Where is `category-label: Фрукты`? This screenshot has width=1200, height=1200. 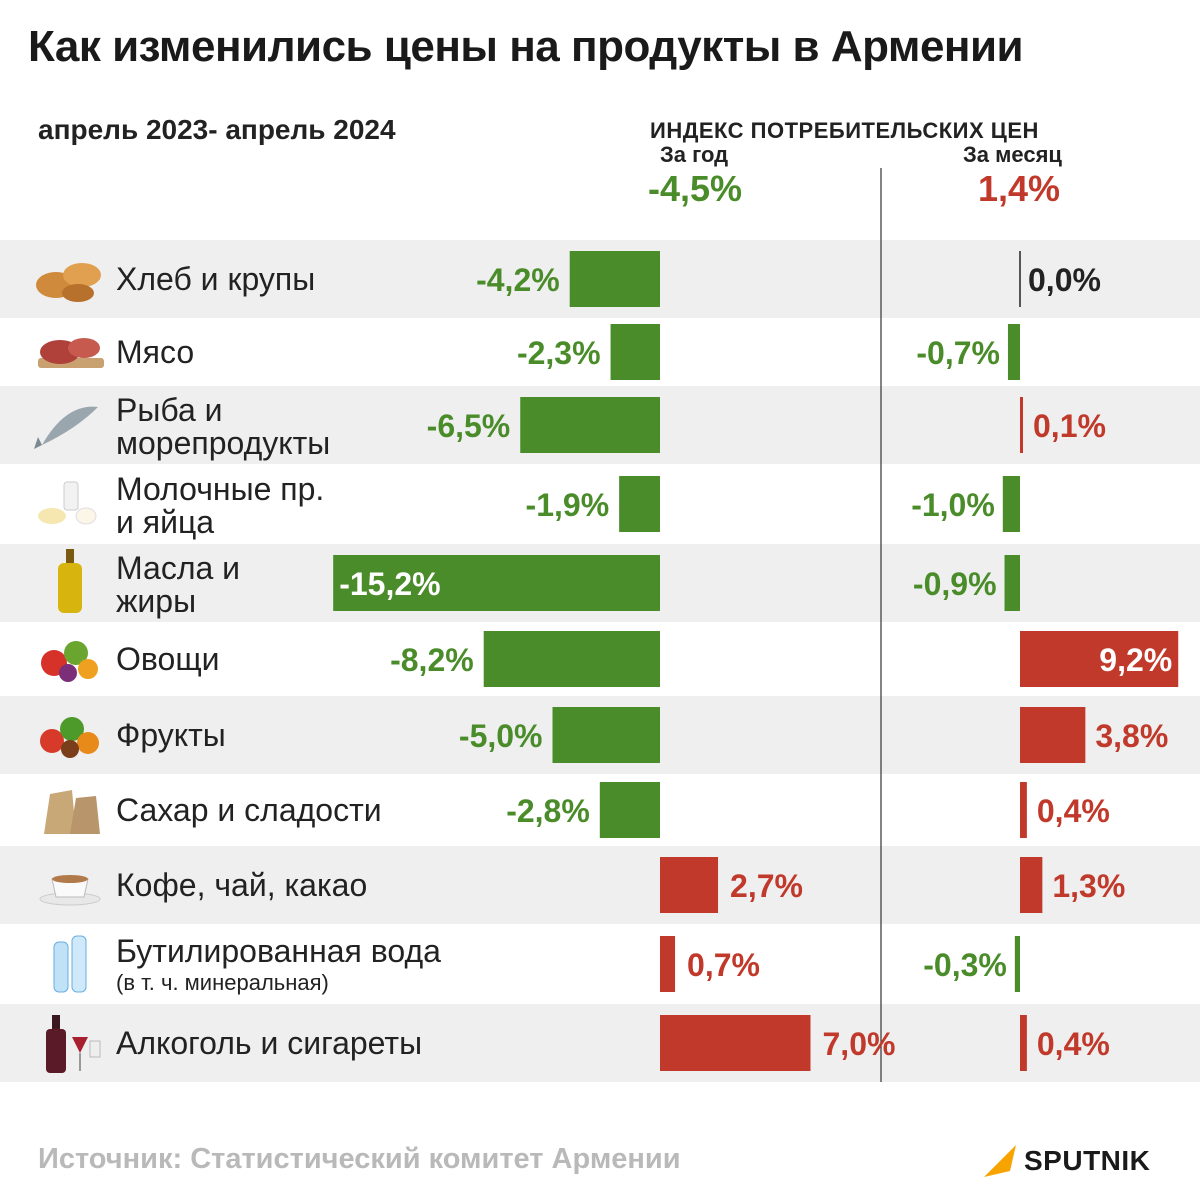
category-label: Фрукты is located at coordinates (171, 735).